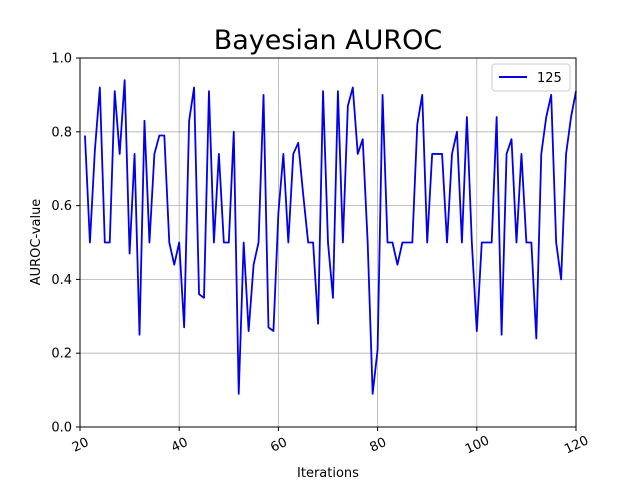  Describe the element at coordinates (61, 428) in the screenshot. I see `y-tick-label: 0.0` at that location.